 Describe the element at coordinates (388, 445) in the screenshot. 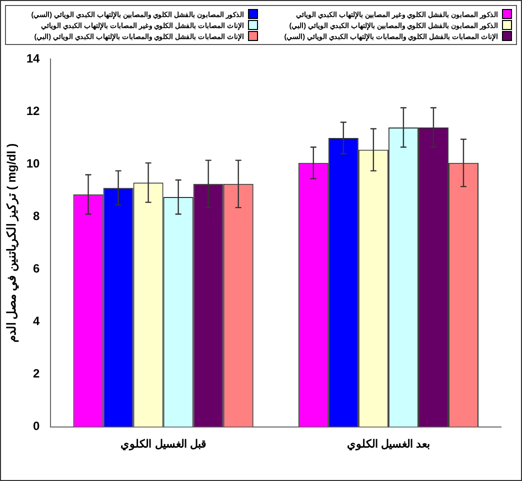

I see `x-tick-label: بعد الغسيل الكلوي` at that location.